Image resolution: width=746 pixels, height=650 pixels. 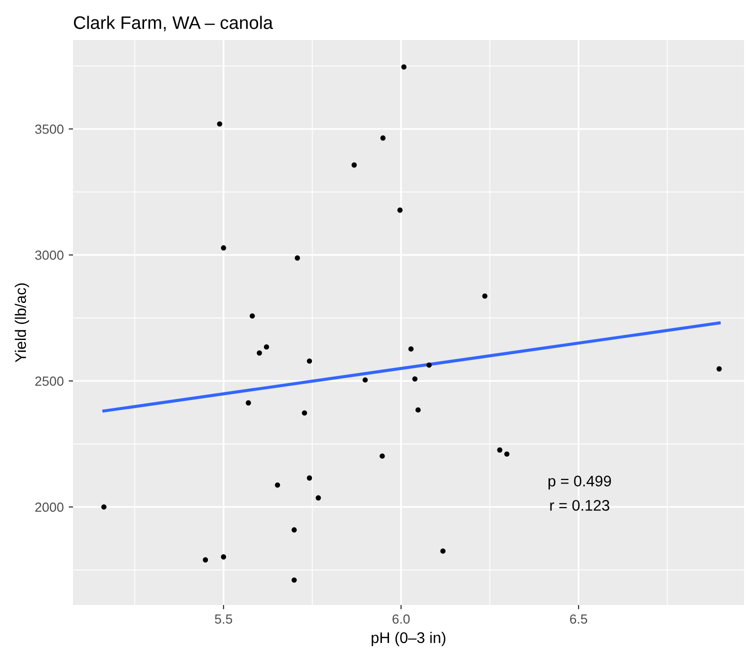 What do you see at coordinates (173, 24) in the screenshot?
I see `chart-title: Clark Farm, WA – canola` at bounding box center [173, 24].